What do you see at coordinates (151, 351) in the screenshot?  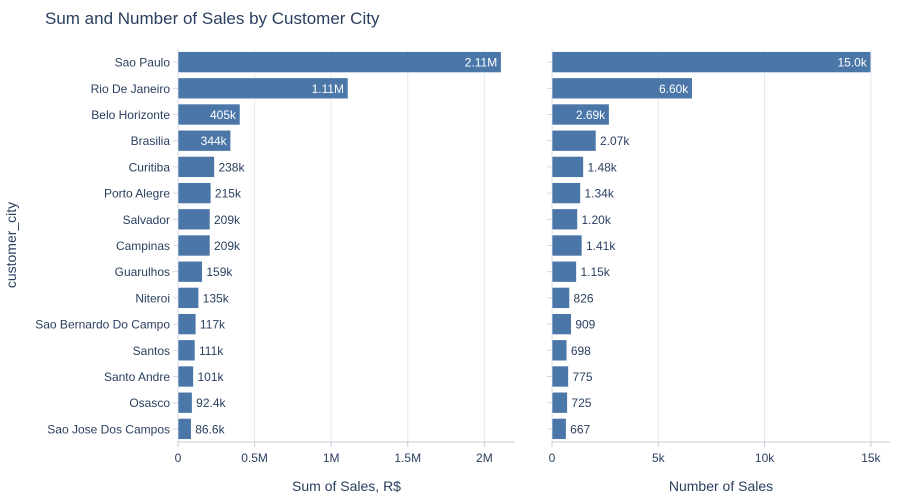 I see `category-label: Santos` at bounding box center [151, 351].